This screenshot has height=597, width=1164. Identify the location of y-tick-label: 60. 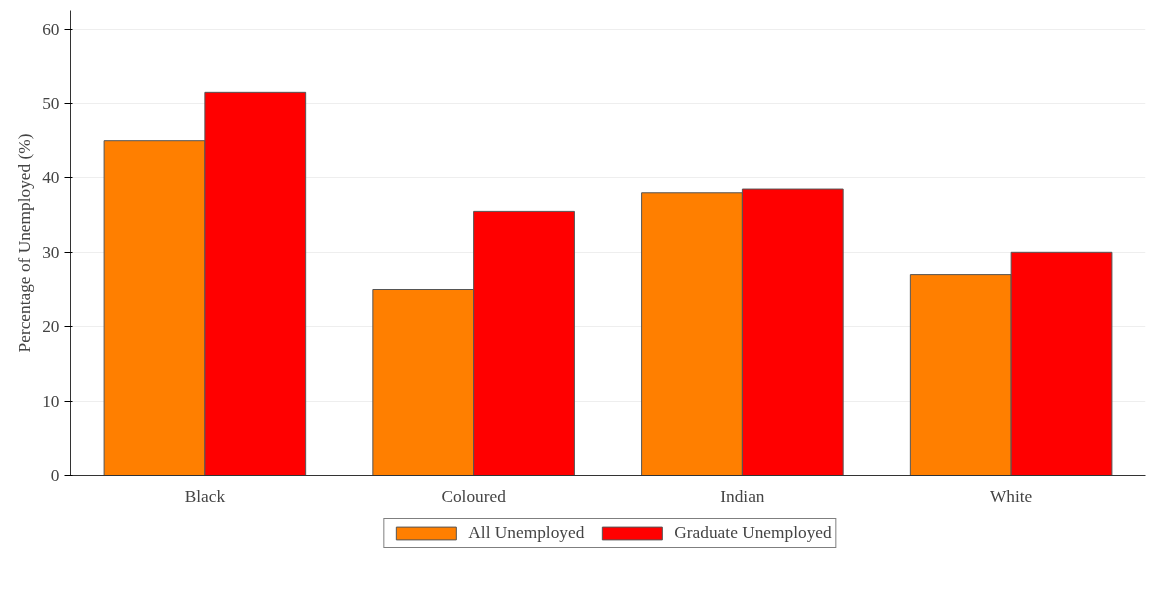
(51, 29).